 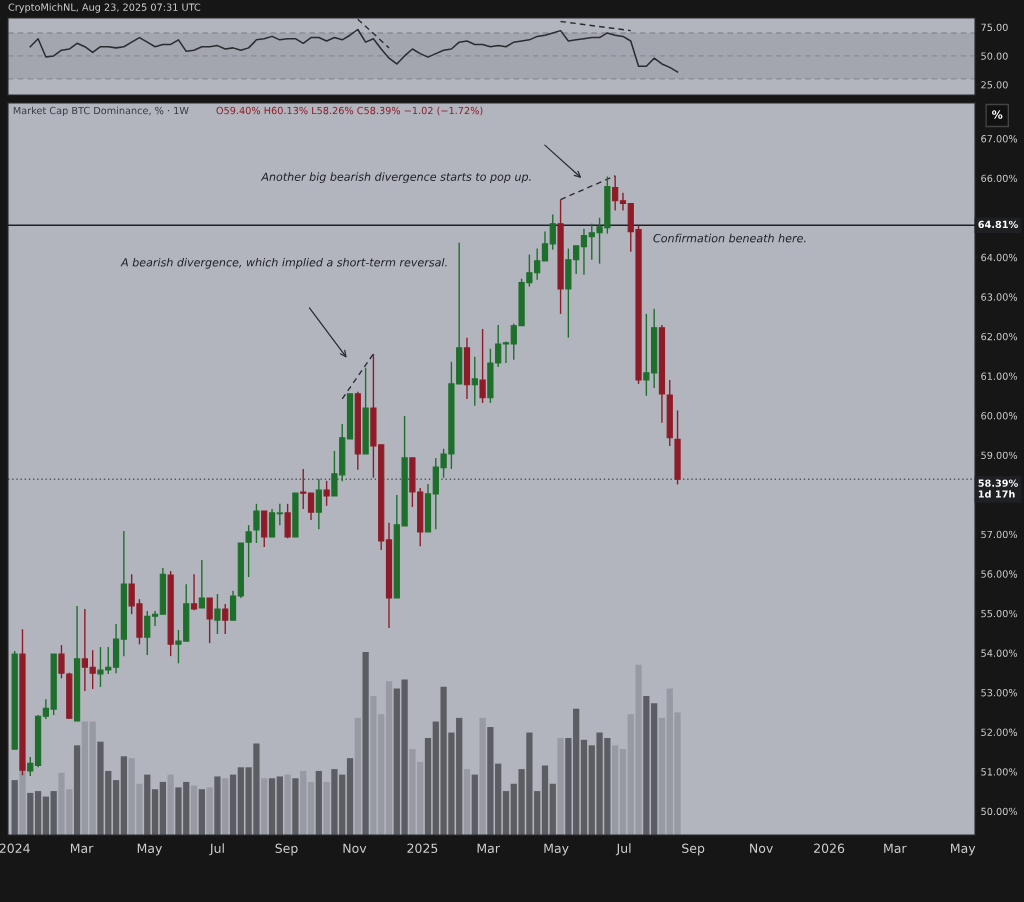 I want to click on y-tick-label: 67.00%, so click(x=999, y=139).